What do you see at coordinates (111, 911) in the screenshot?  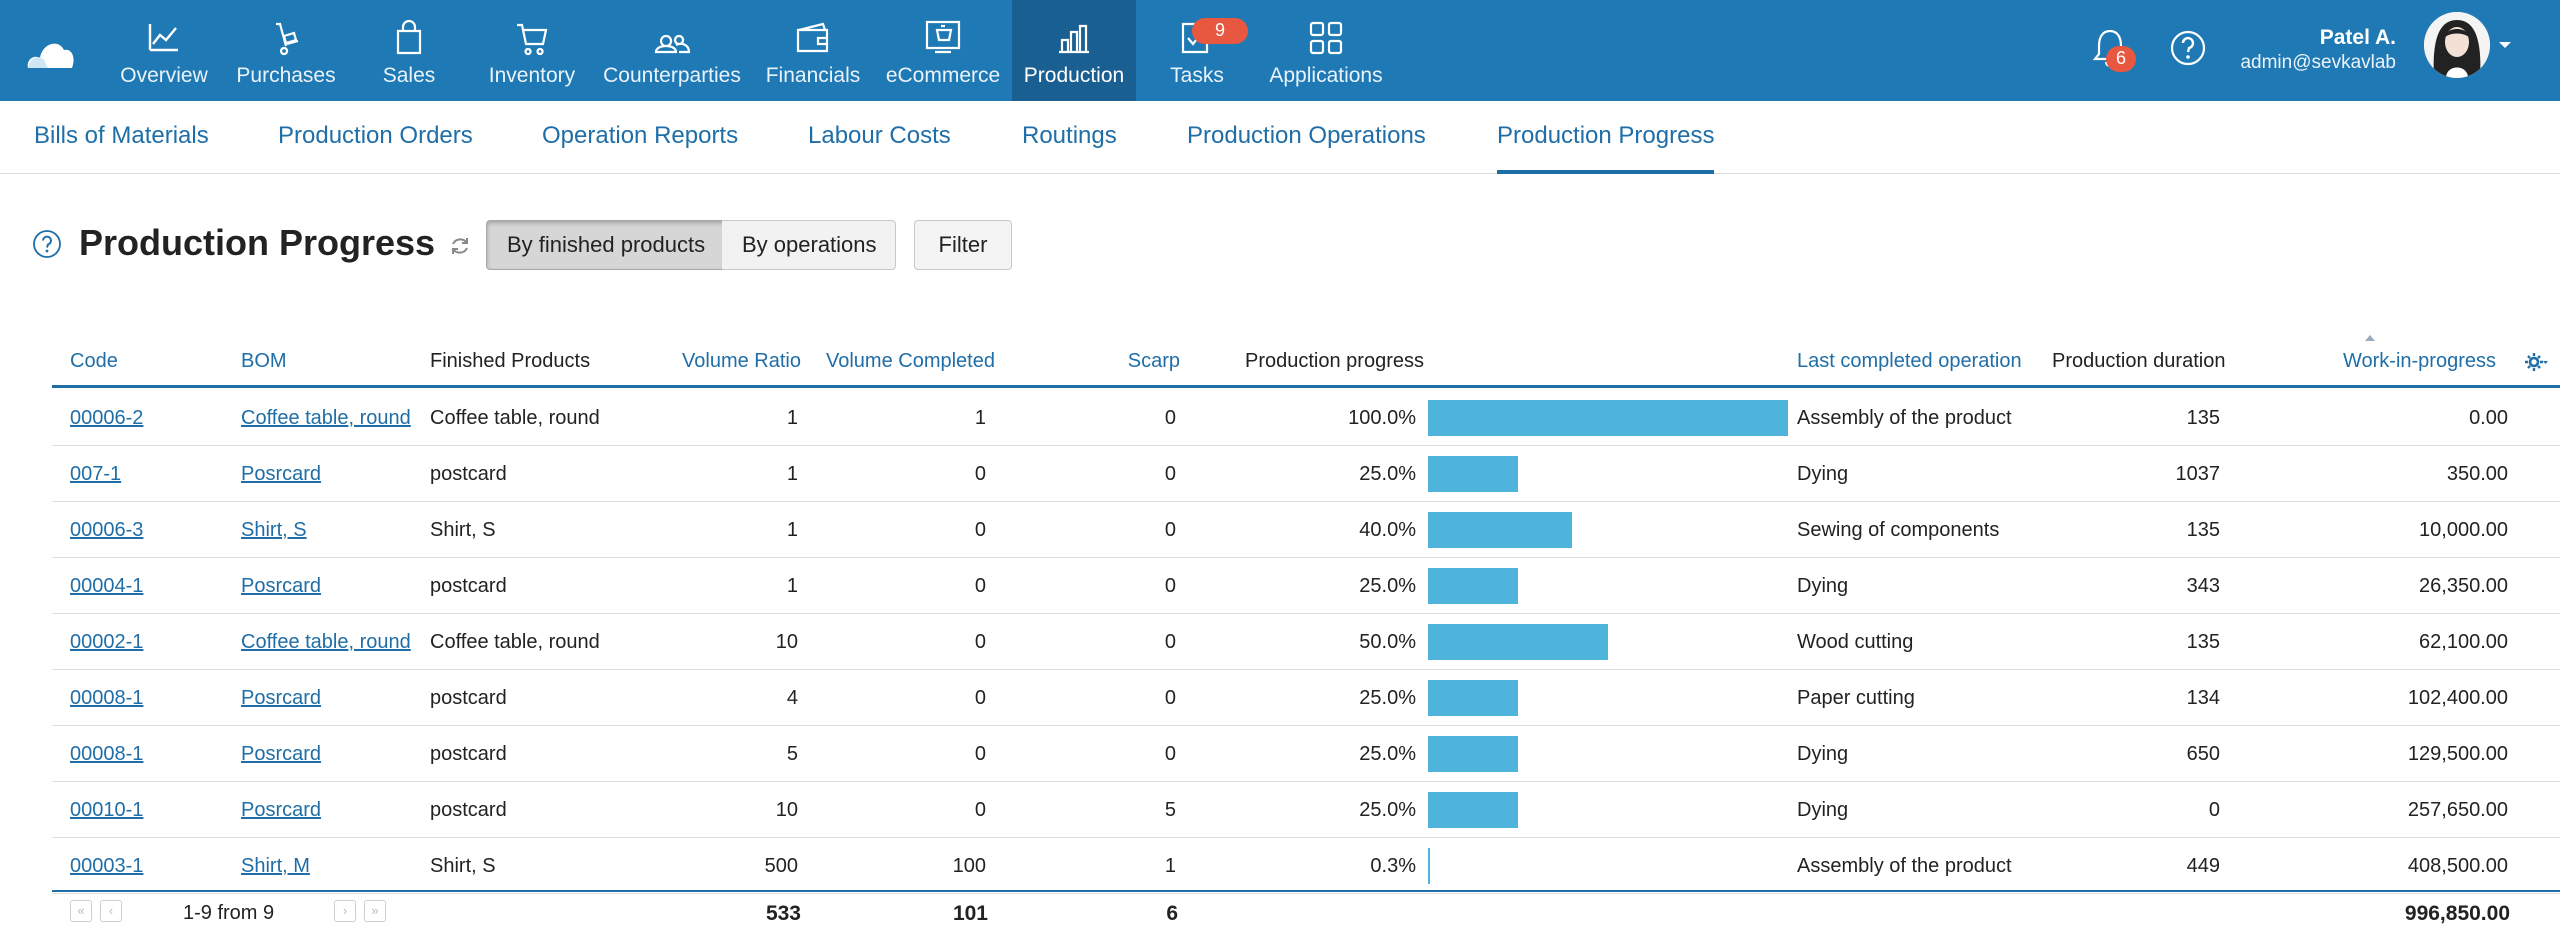 I see `prev-page-icon: ‹` at bounding box center [111, 911].